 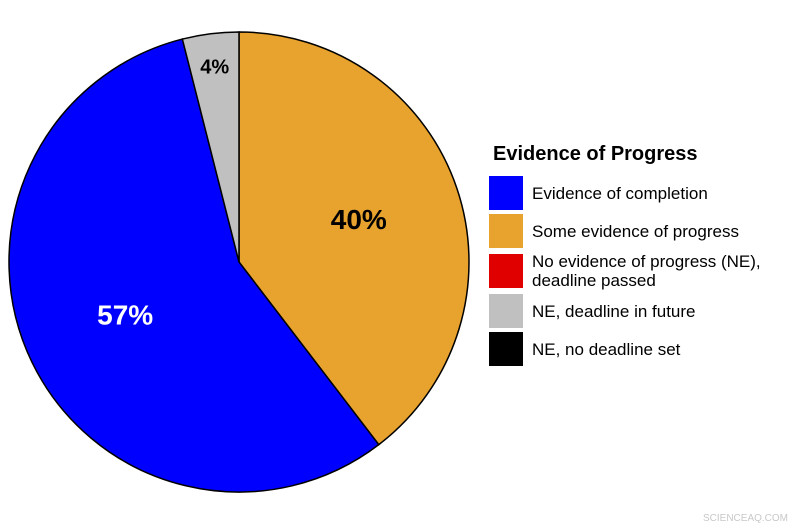 What do you see at coordinates (595, 154) in the screenshot?
I see `legend-title: Evidence of Progress` at bounding box center [595, 154].